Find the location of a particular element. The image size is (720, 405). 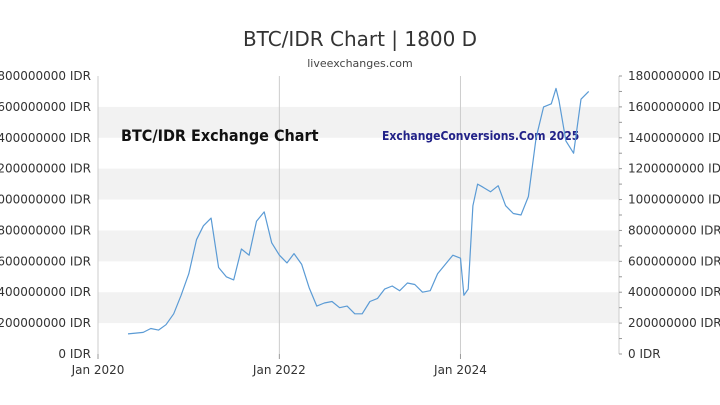

x-axis: Jan 2020 Jan 2022 Jan 2024 is located at coordinates (279, 365).